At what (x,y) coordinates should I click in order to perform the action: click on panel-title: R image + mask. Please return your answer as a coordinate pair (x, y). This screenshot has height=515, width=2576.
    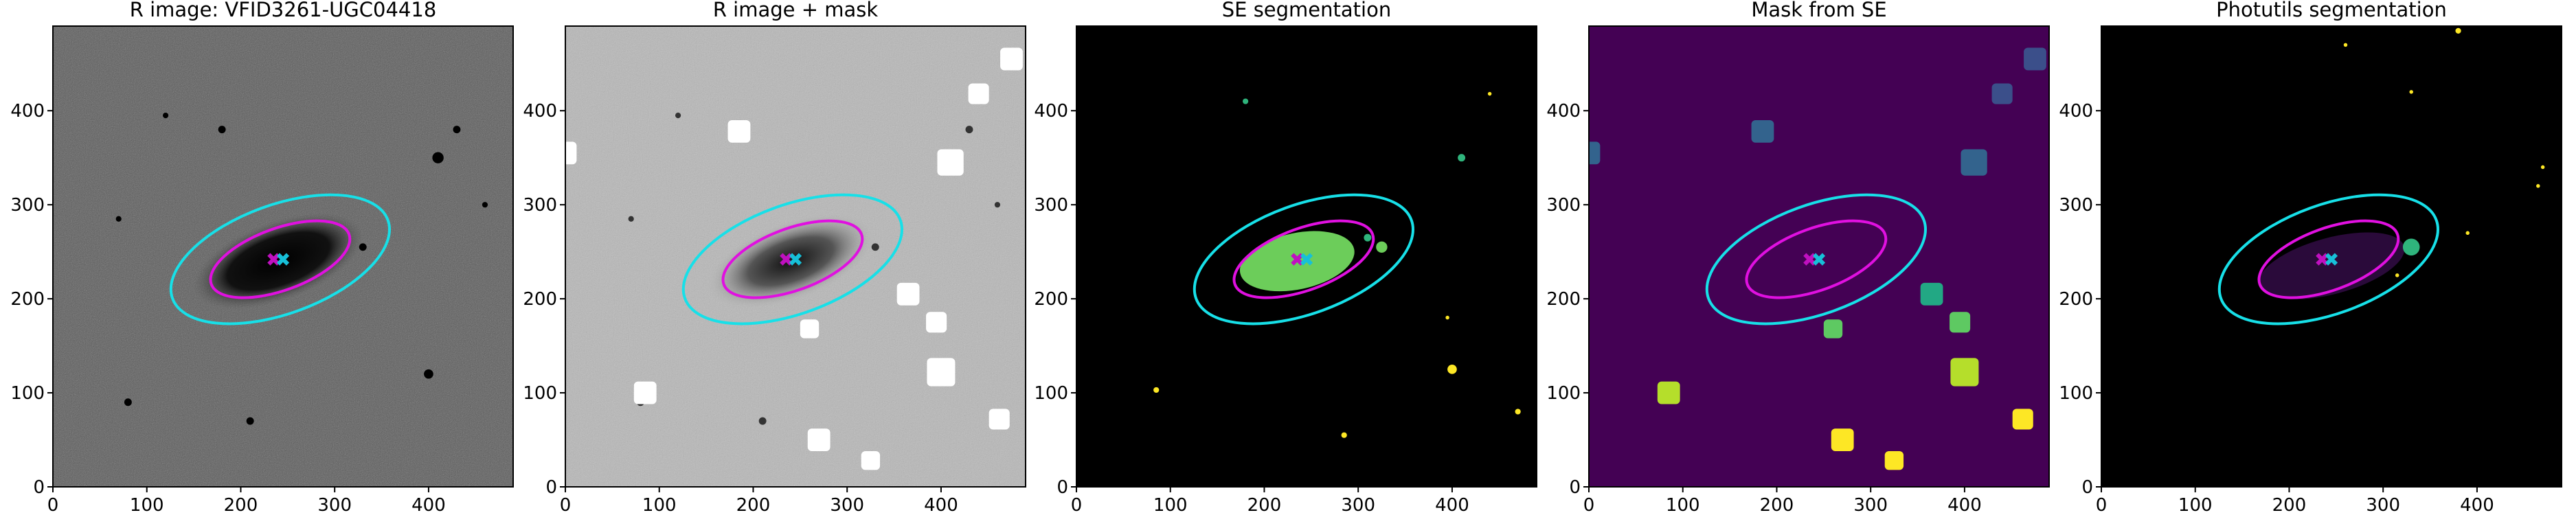
    Looking at the image, I should click on (796, 10).